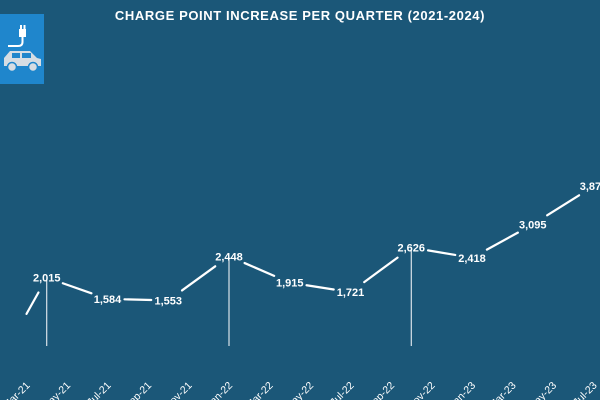 Image resolution: width=600 pixels, height=400 pixels. I want to click on data-label-8: 2,418, so click(472, 259).